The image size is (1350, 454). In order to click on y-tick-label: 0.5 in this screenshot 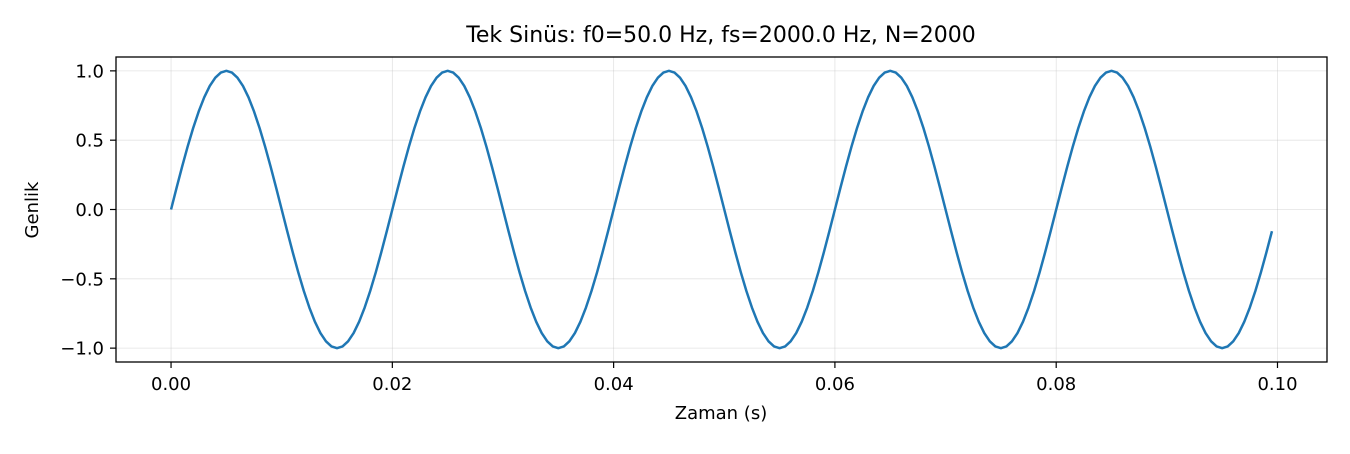, I will do `click(89, 141)`.